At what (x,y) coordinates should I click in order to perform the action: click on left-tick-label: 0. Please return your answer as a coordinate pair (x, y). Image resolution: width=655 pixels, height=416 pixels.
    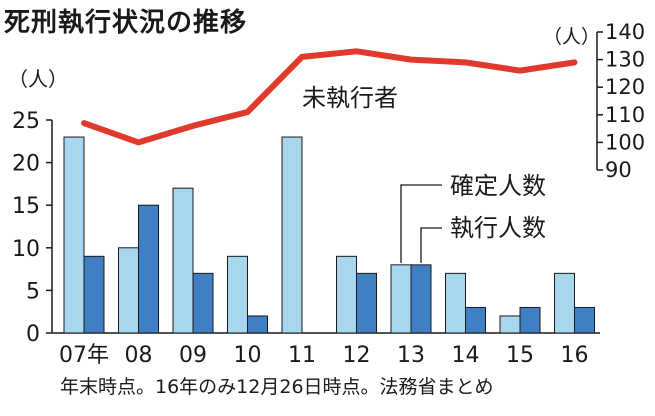
    Looking at the image, I should click on (33, 334).